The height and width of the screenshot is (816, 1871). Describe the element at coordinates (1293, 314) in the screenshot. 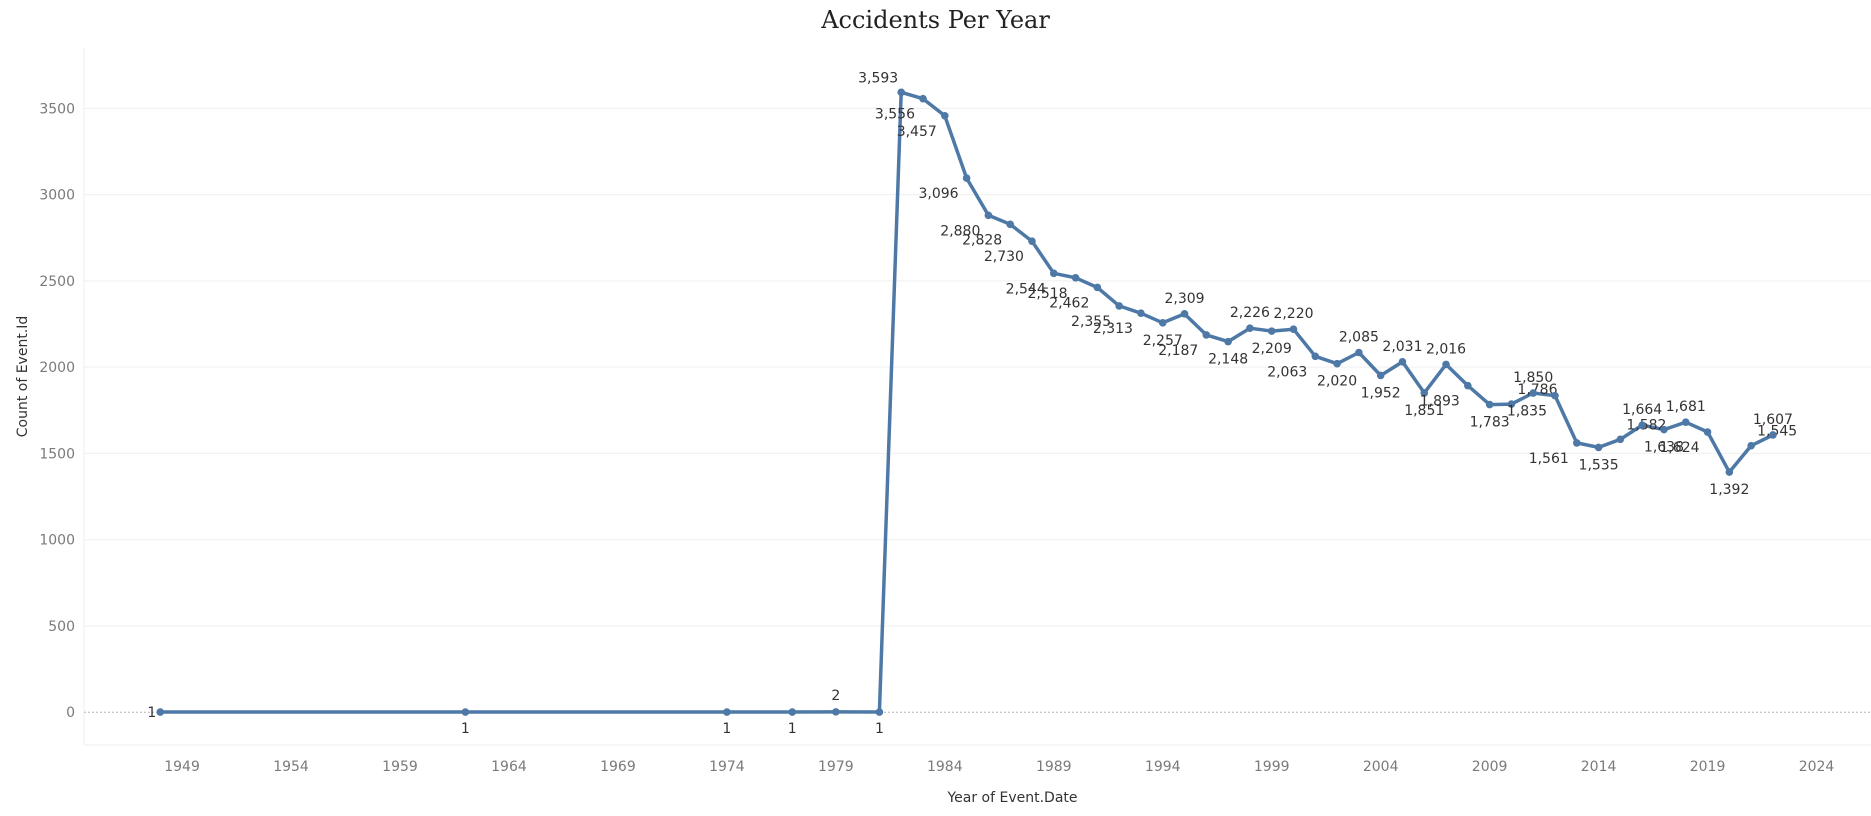

I see `data-label: 2,220` at that location.